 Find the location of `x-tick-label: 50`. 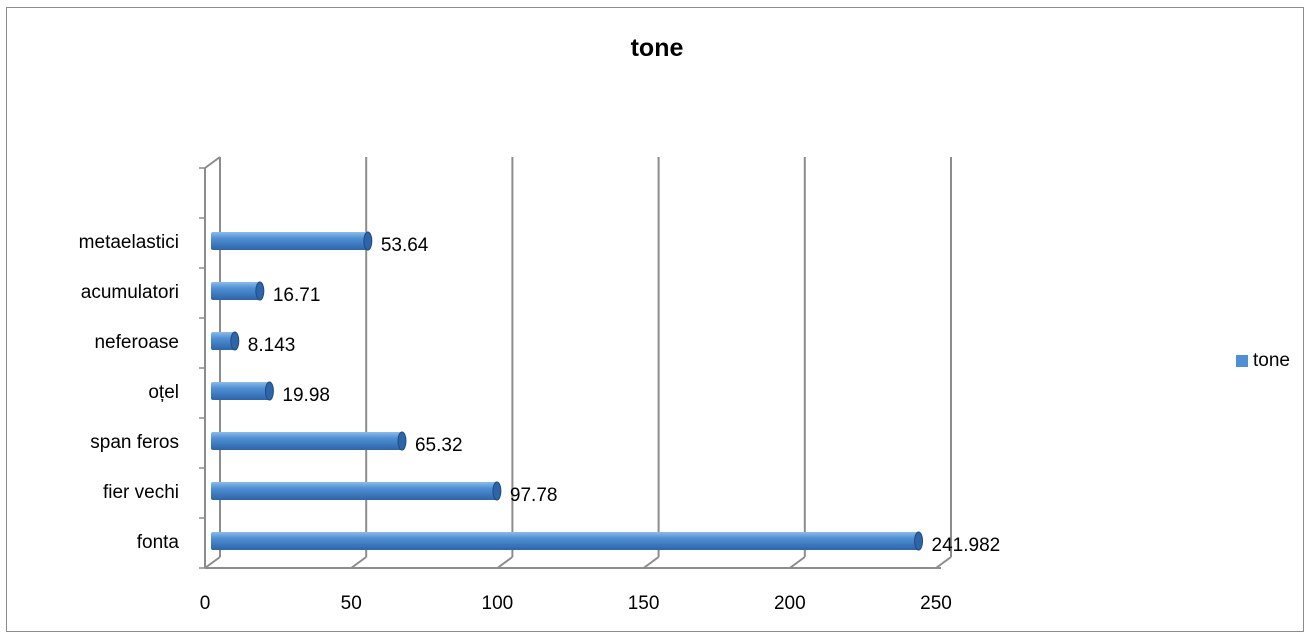

x-tick-label: 50 is located at coordinates (351, 603).